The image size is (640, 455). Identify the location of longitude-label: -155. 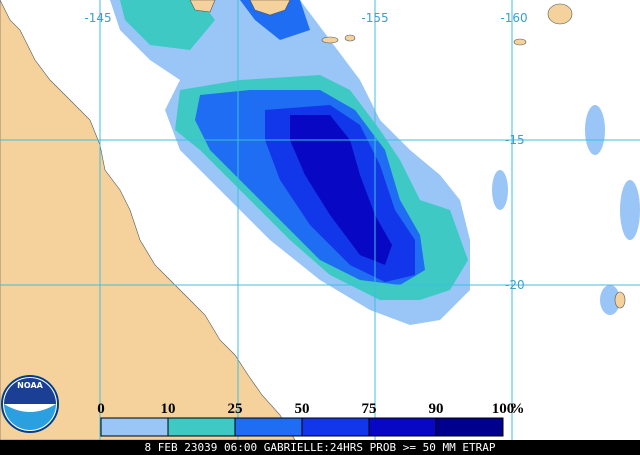
(374, 18).